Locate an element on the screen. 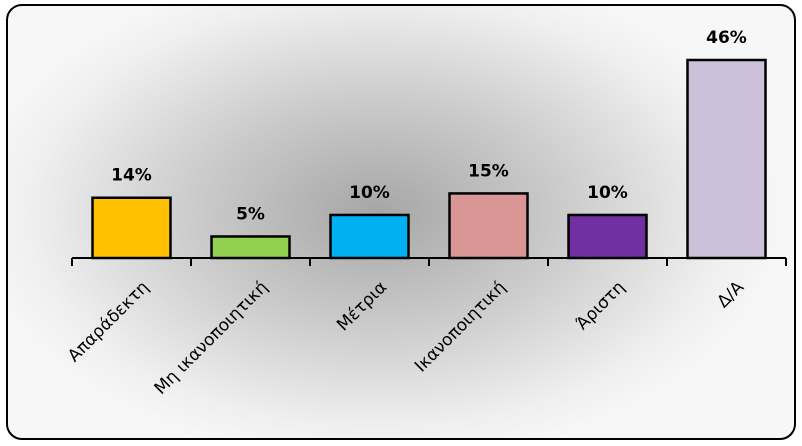 This screenshot has width=802, height=446. category-label: Μέτρια is located at coordinates (362, 306).